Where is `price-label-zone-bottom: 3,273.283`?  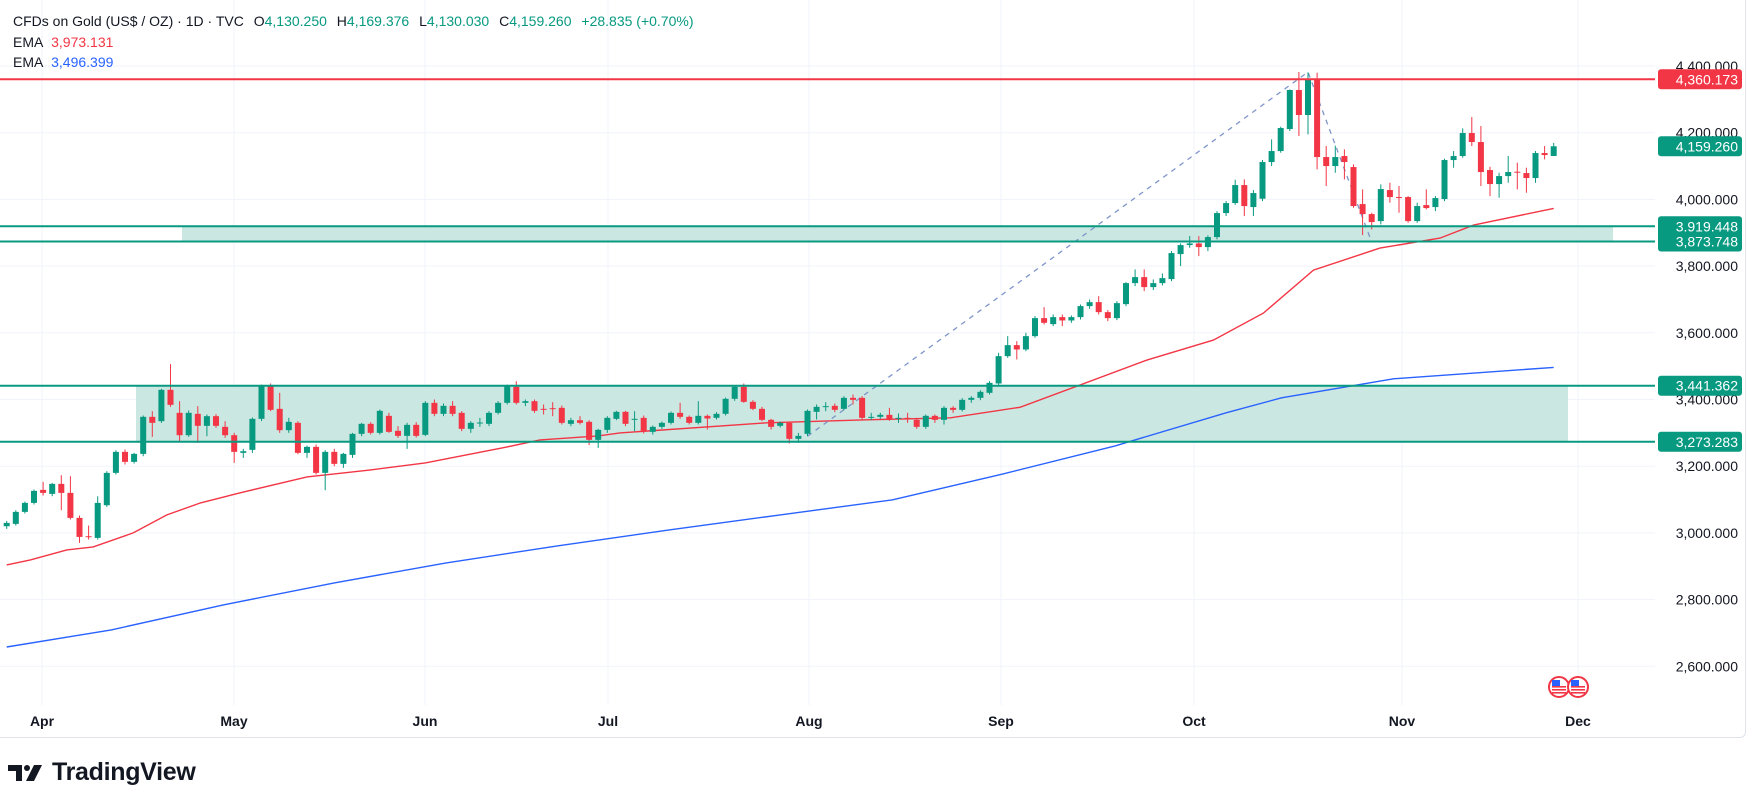 price-label-zone-bottom: 3,273.283 is located at coordinates (1700, 441).